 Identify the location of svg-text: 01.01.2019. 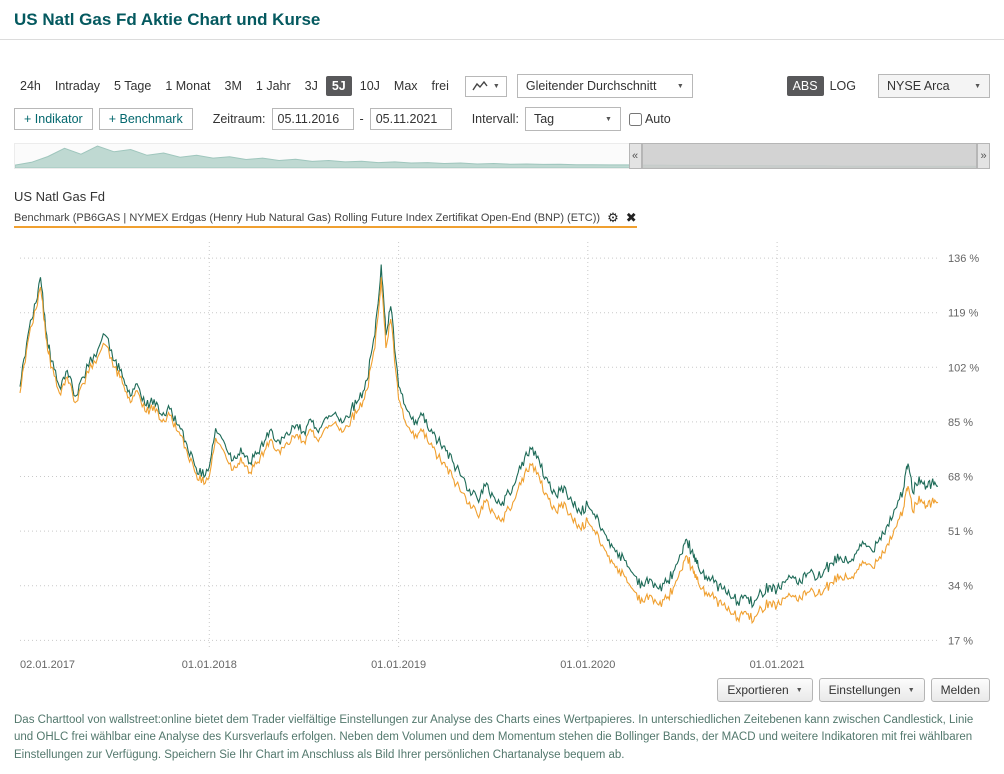
(398, 665).